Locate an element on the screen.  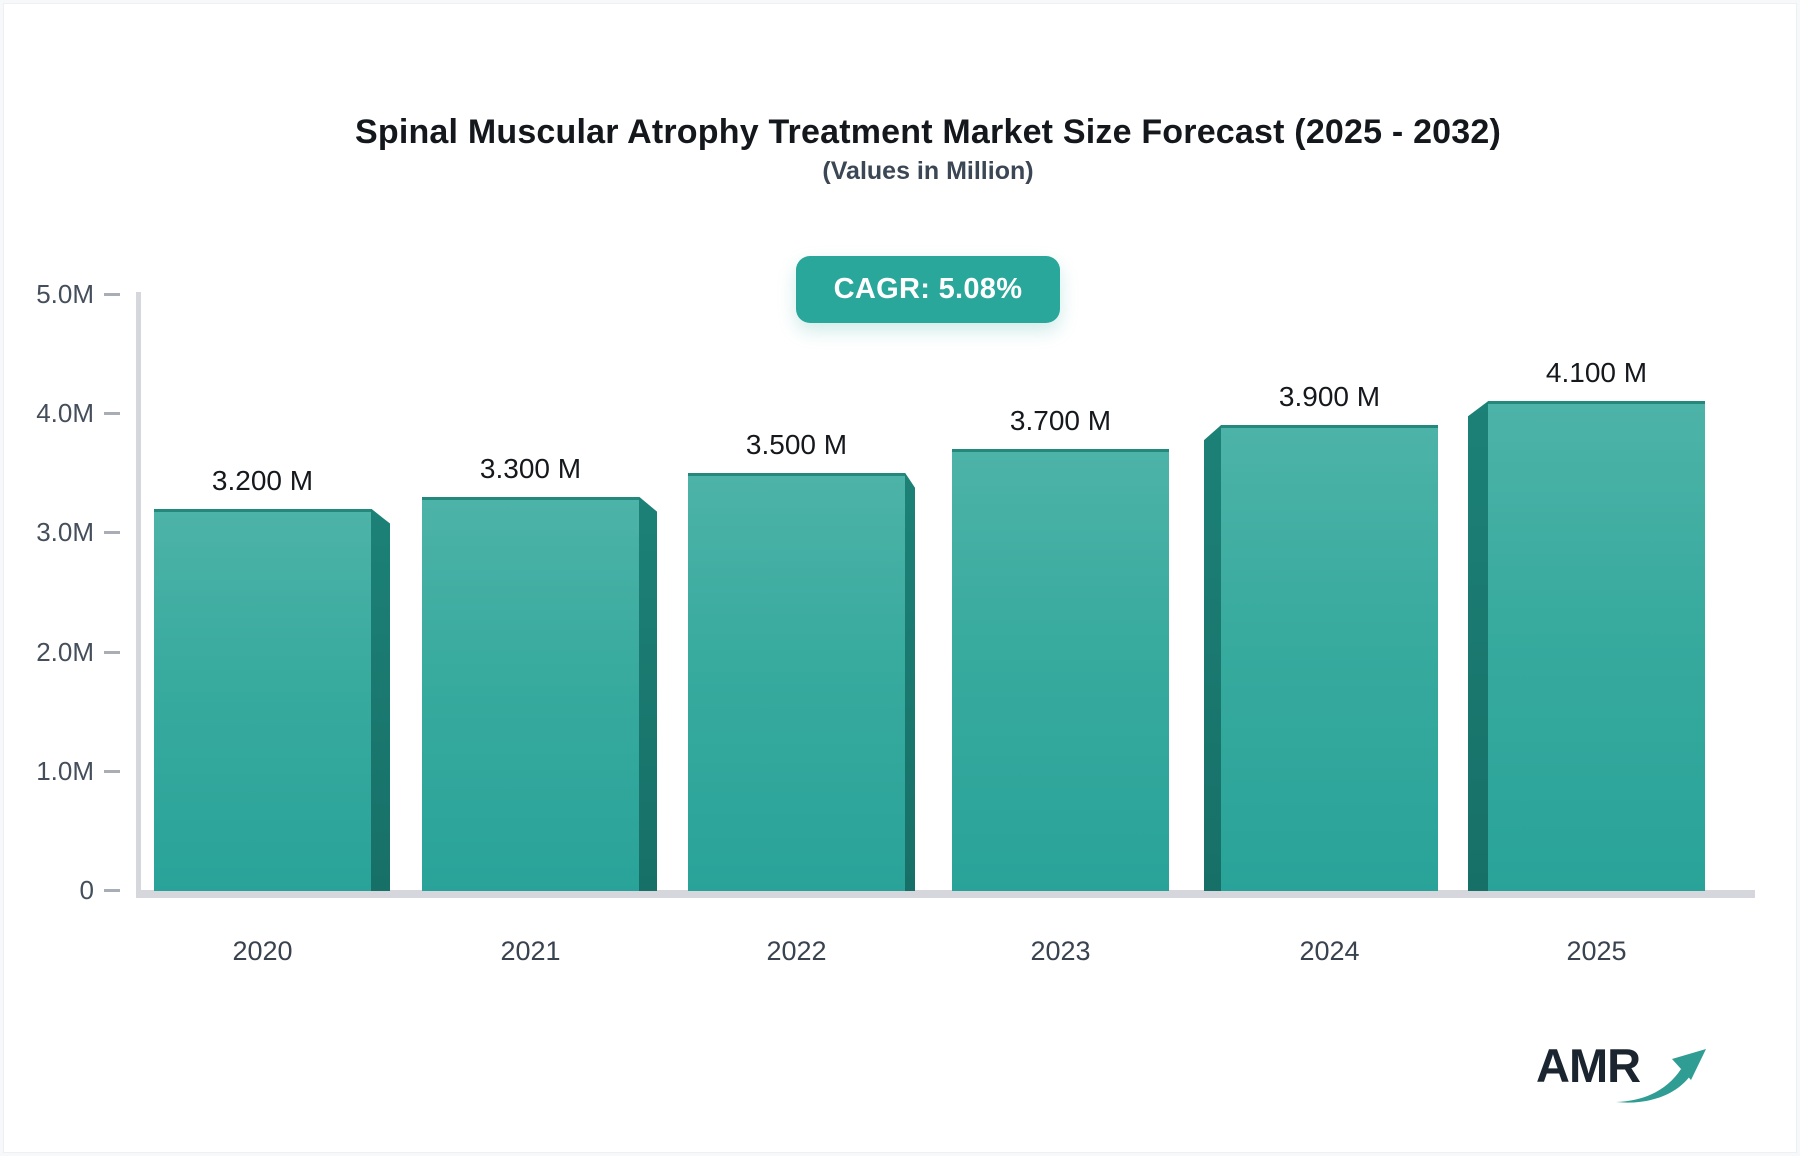
y-tick-label: 2.0M is located at coordinates (65, 651).